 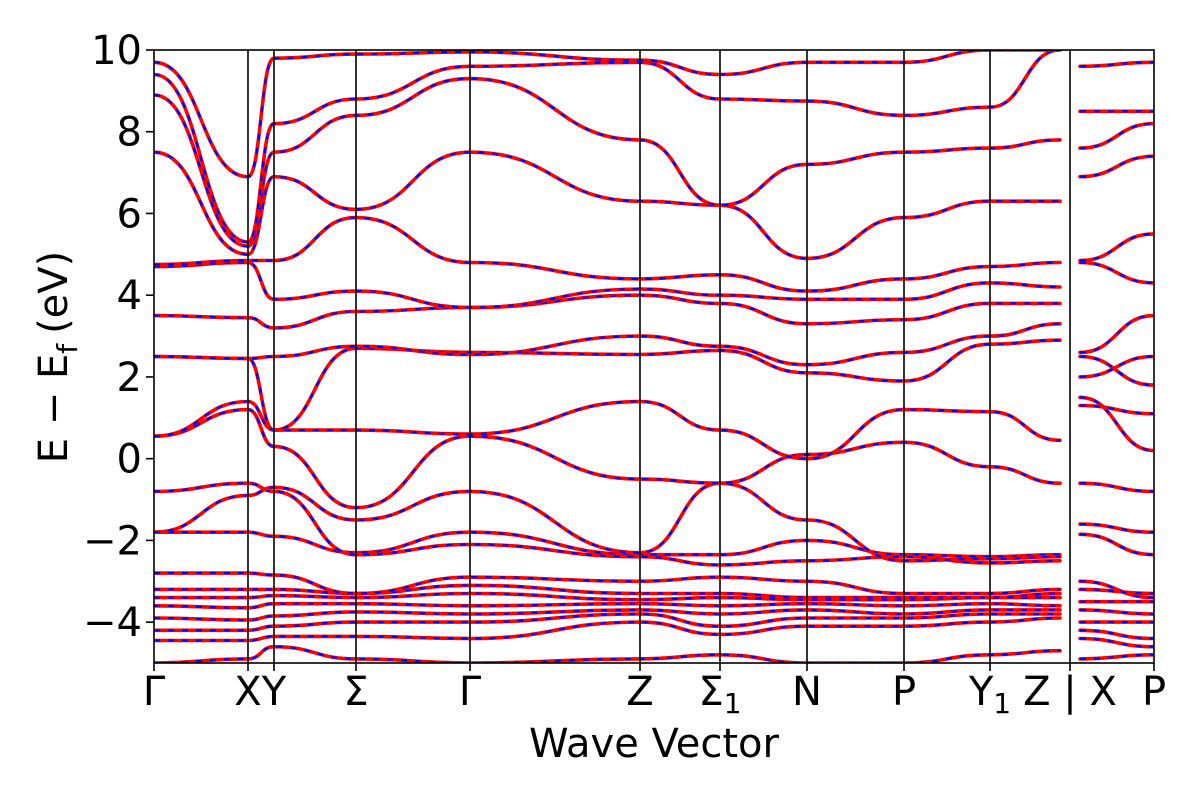 What do you see at coordinates (654, 744) in the screenshot?
I see `x-axis-label: Wave Vector` at bounding box center [654, 744].